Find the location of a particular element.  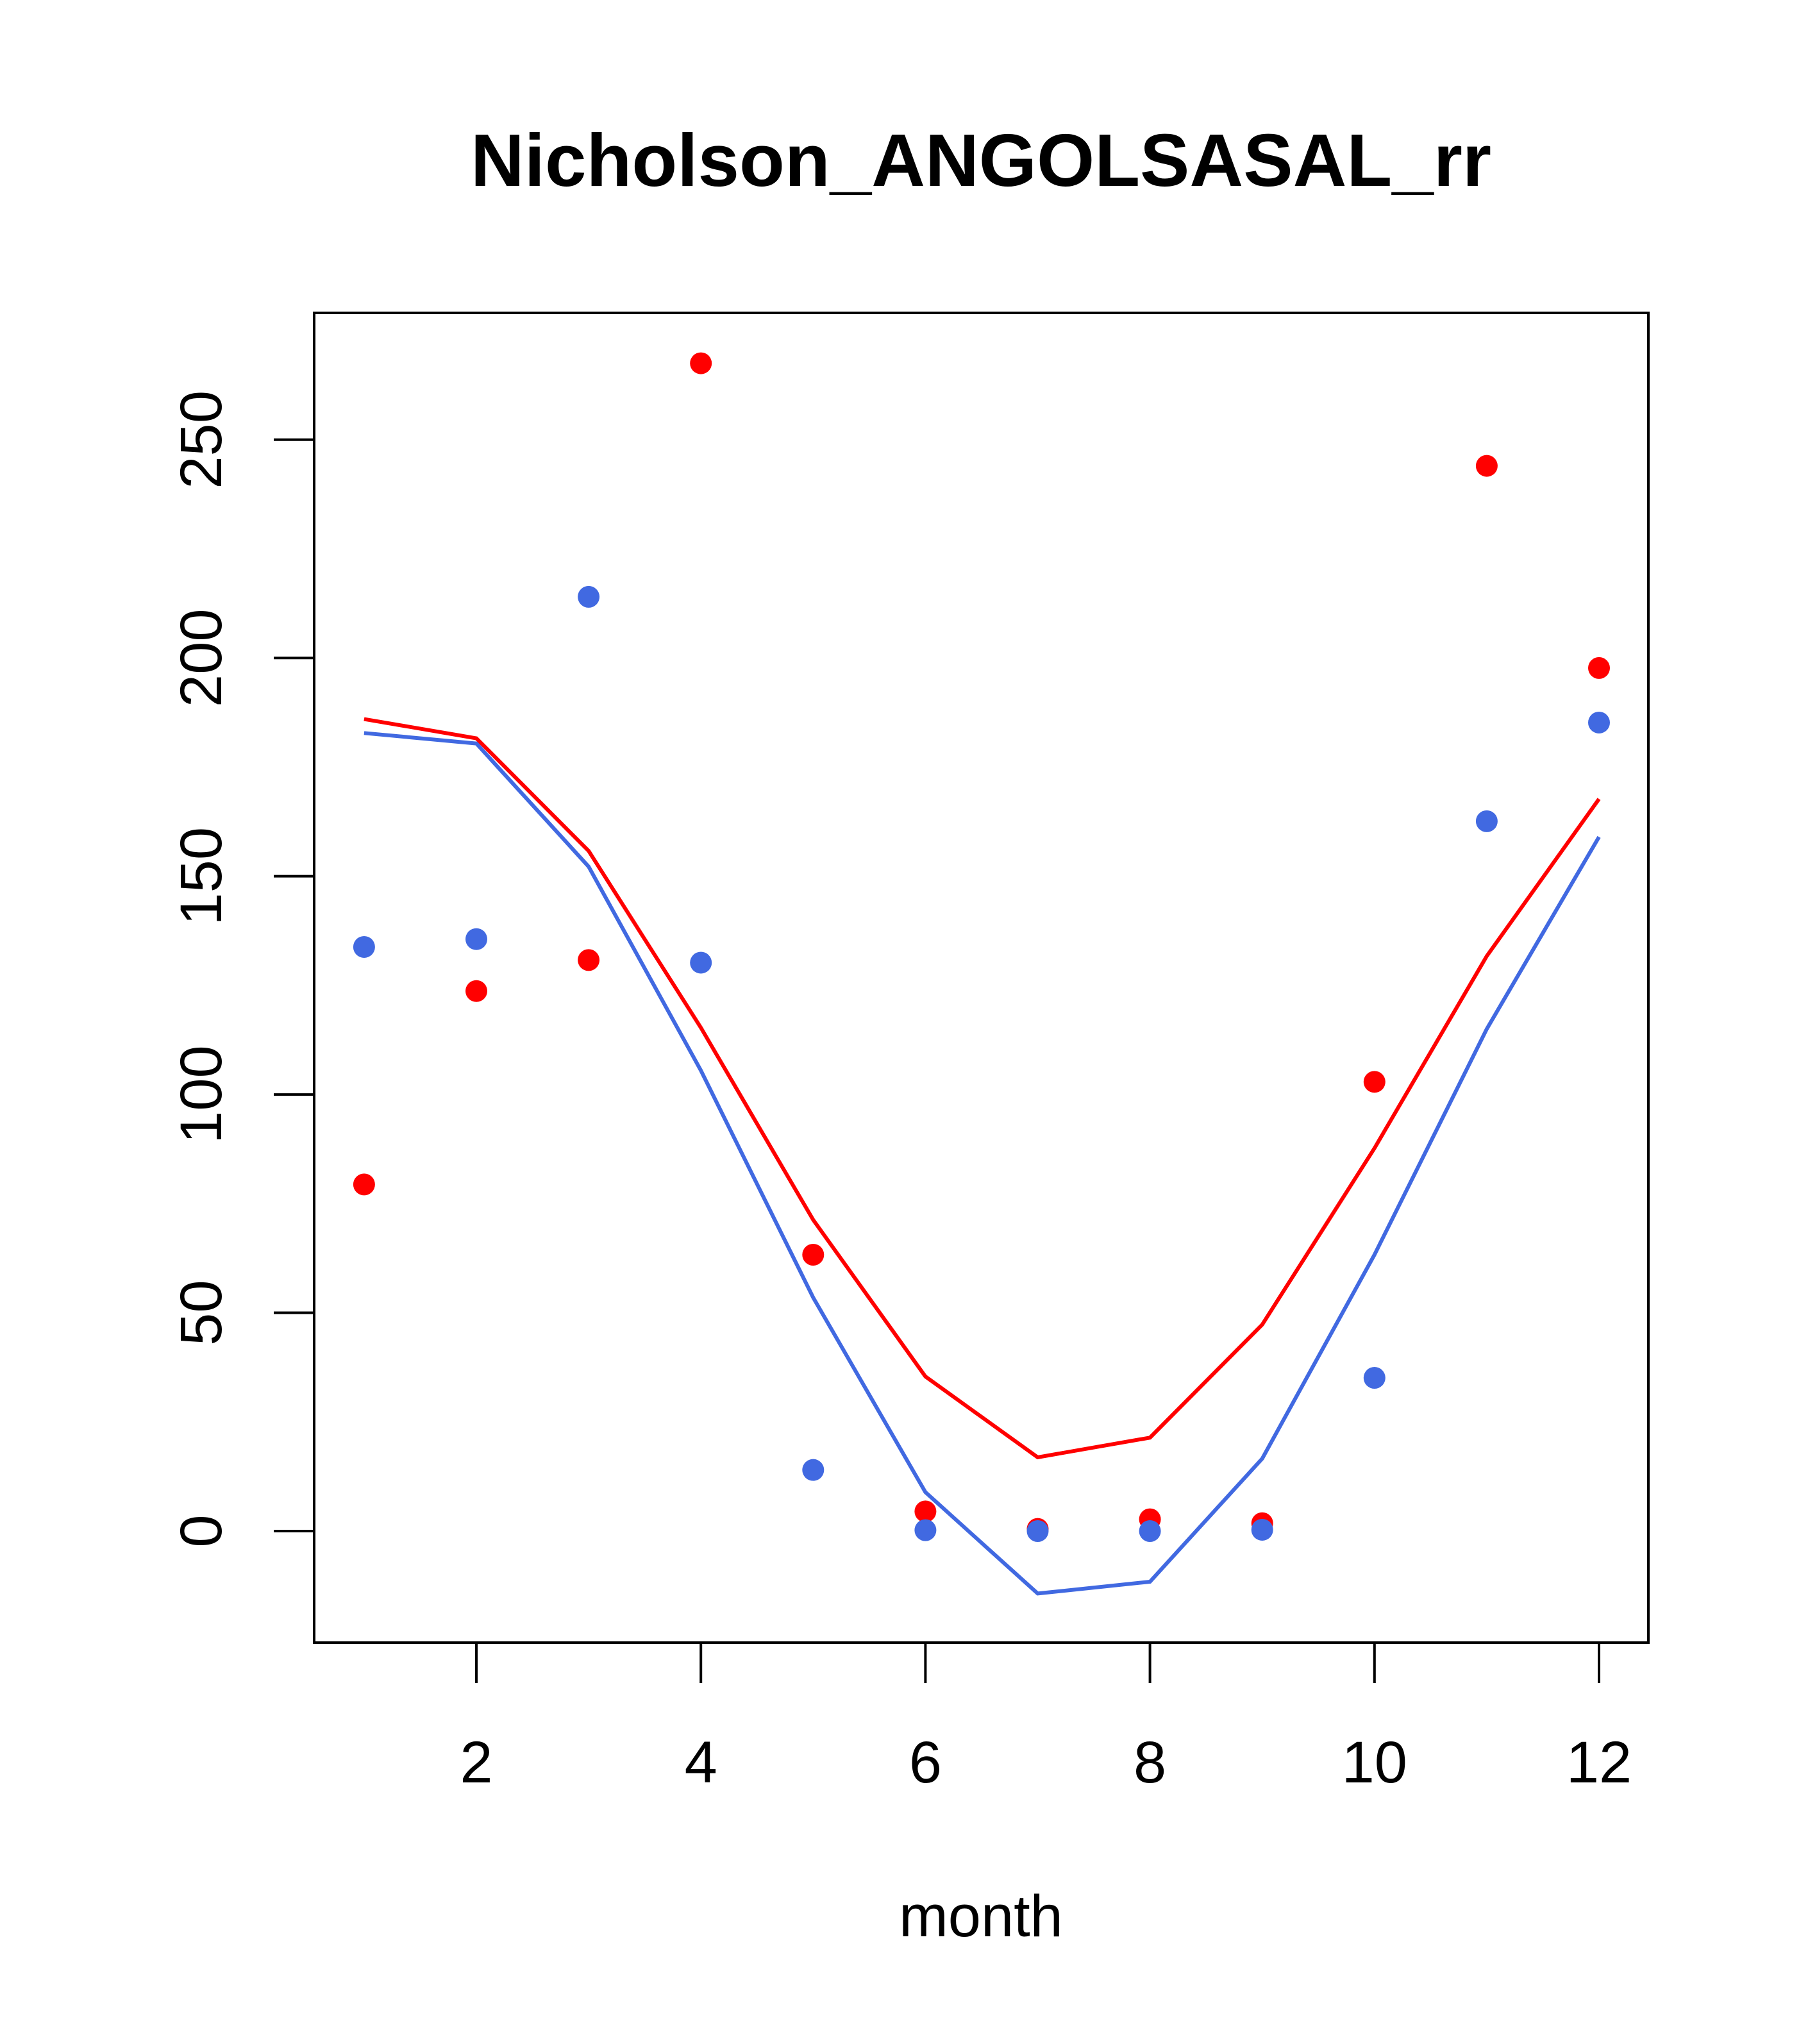

y-tick-label: 250 is located at coordinates (201, 439).